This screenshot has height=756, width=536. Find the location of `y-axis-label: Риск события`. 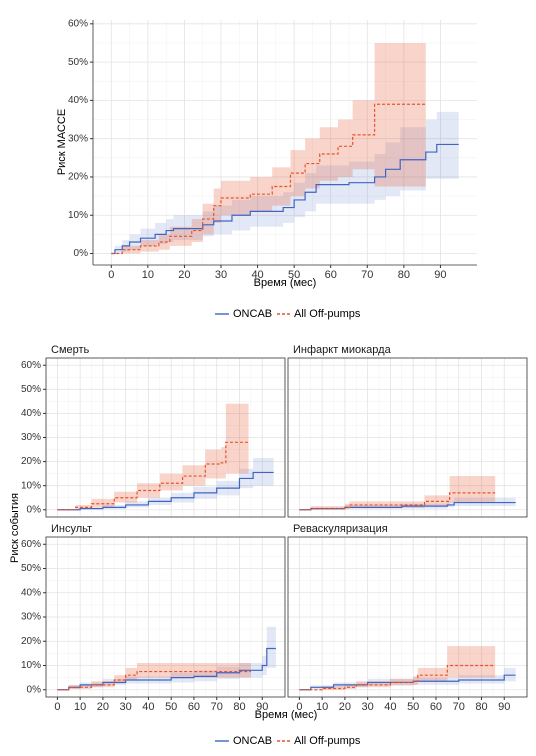

y-axis-label: Риск события is located at coordinates (15, 528).